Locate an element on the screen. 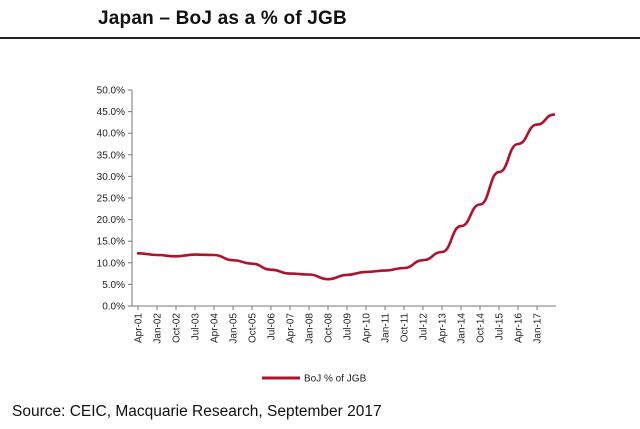  legend: BoJ % of JGB is located at coordinates (314, 379).